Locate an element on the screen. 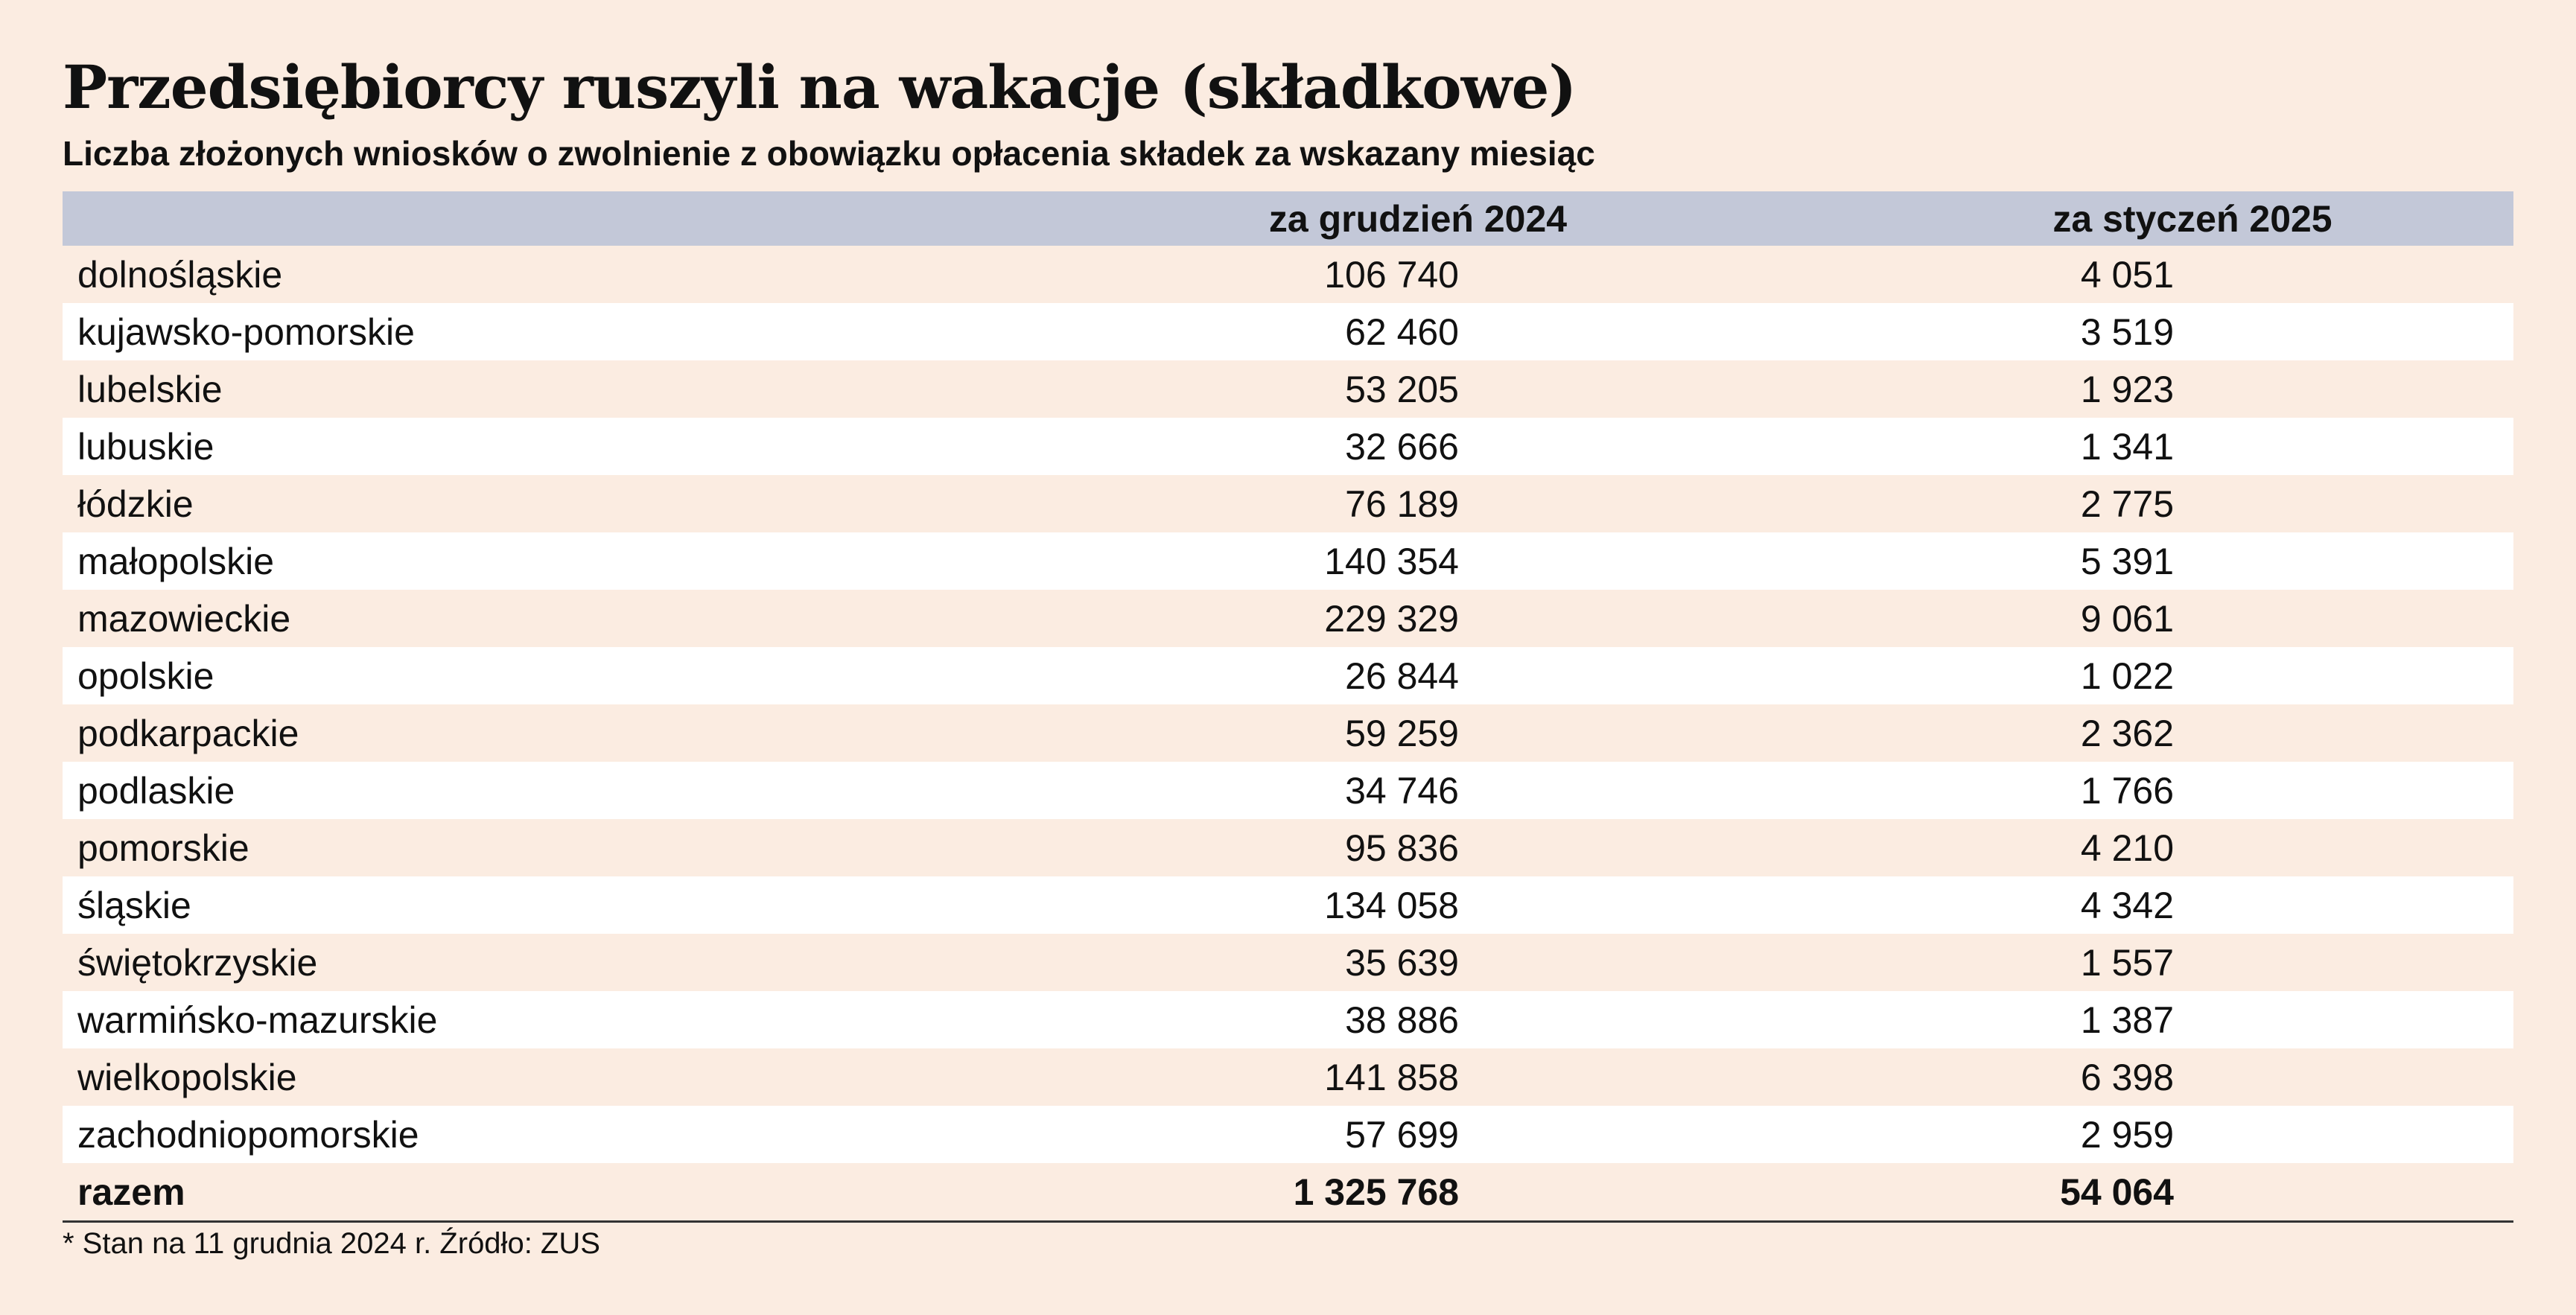 The width and height of the screenshot is (2576, 1315). region-name: lubuskie is located at coordinates (145, 447).